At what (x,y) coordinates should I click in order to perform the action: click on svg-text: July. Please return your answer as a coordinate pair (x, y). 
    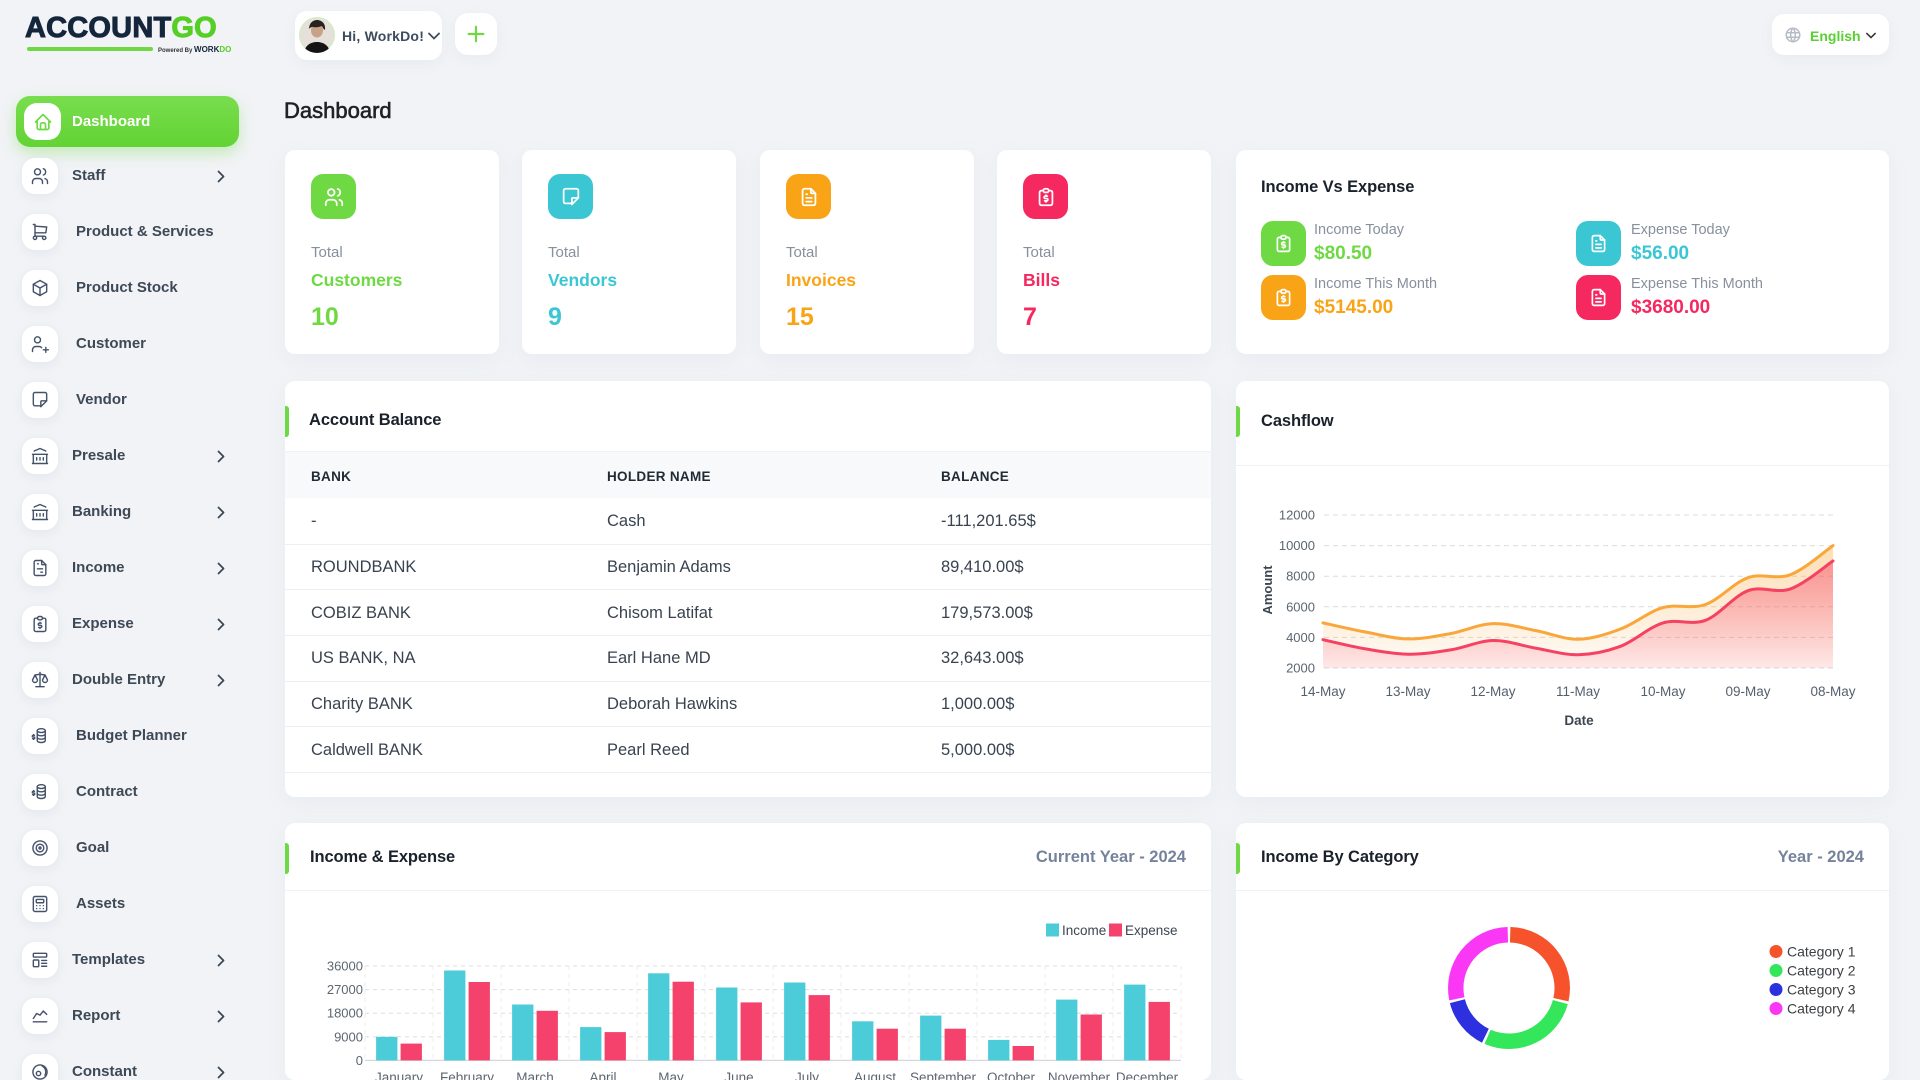
    Looking at the image, I should click on (807, 1075).